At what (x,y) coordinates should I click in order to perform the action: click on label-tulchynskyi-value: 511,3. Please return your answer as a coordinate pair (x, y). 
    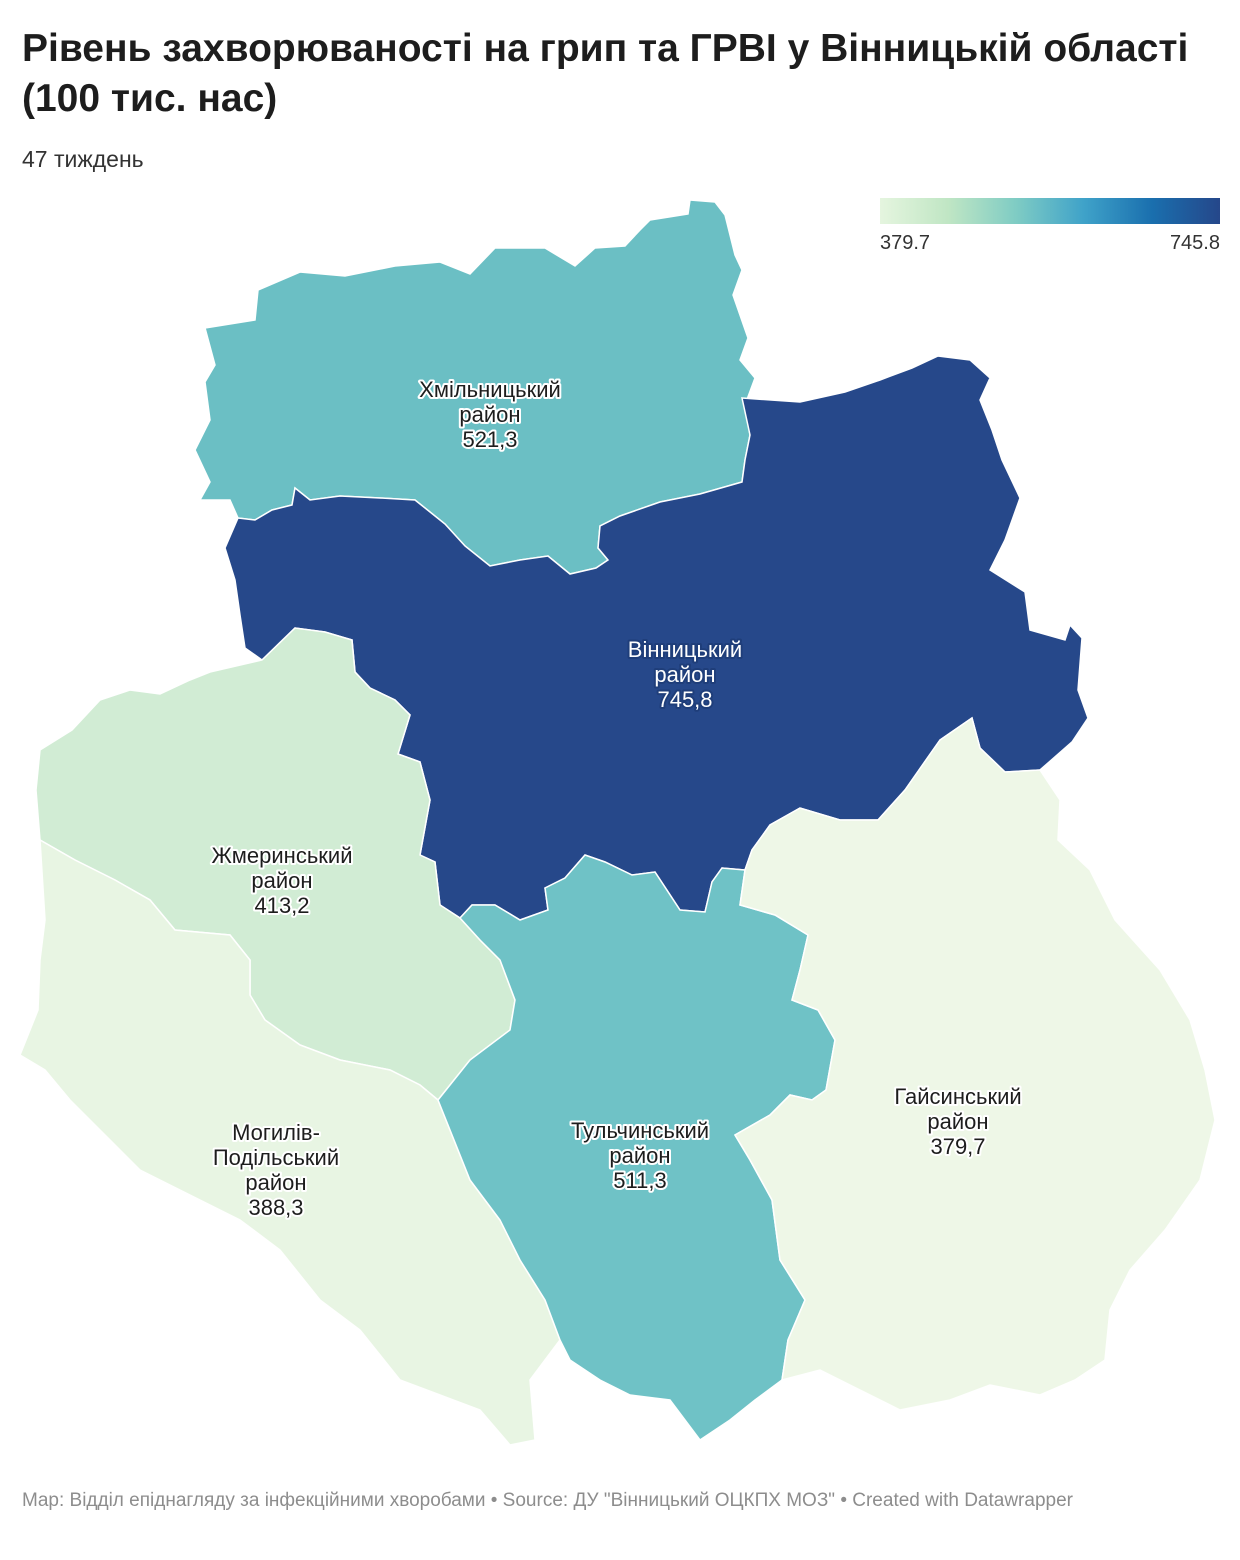
    Looking at the image, I should click on (639, 1180).